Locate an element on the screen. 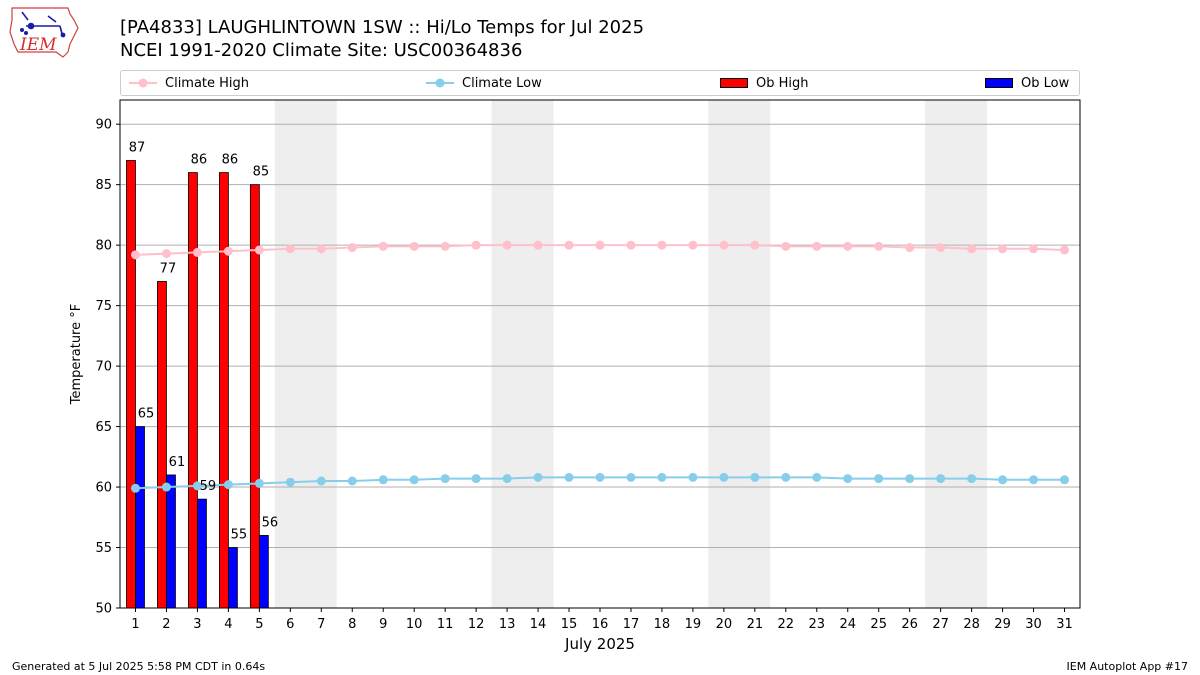 This screenshot has width=1200, height=675. y-tick-label-55: 55 is located at coordinates (103, 548).